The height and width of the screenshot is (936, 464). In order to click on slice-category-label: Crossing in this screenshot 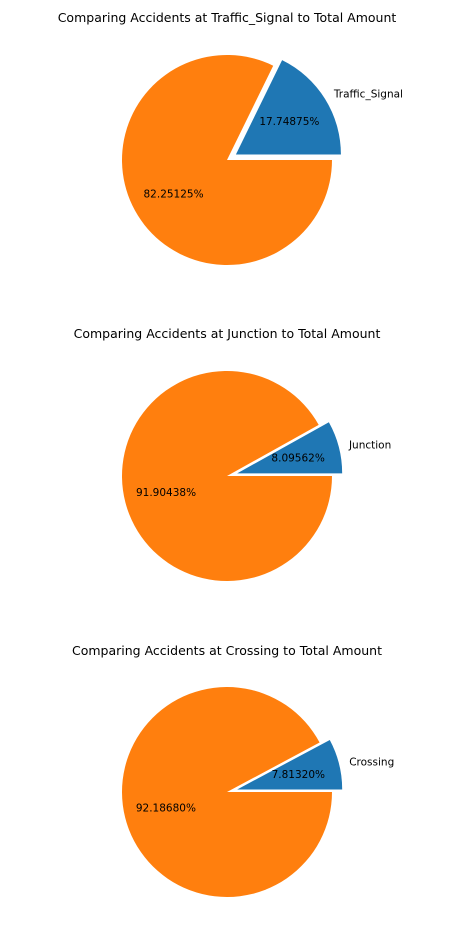, I will do `click(371, 762)`.